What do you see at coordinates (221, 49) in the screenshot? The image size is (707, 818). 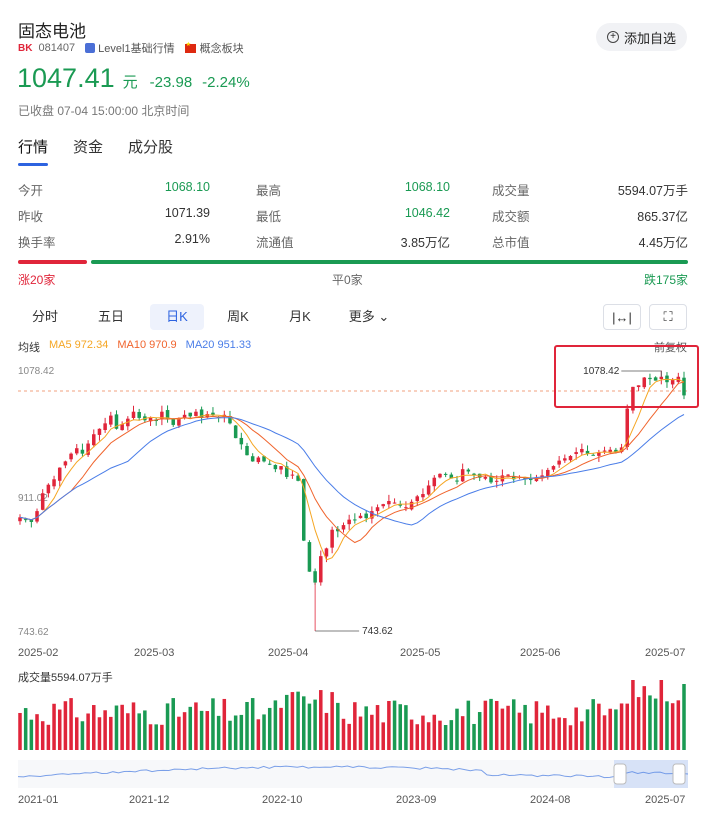 I see `concept-label: 概念板块` at bounding box center [221, 49].